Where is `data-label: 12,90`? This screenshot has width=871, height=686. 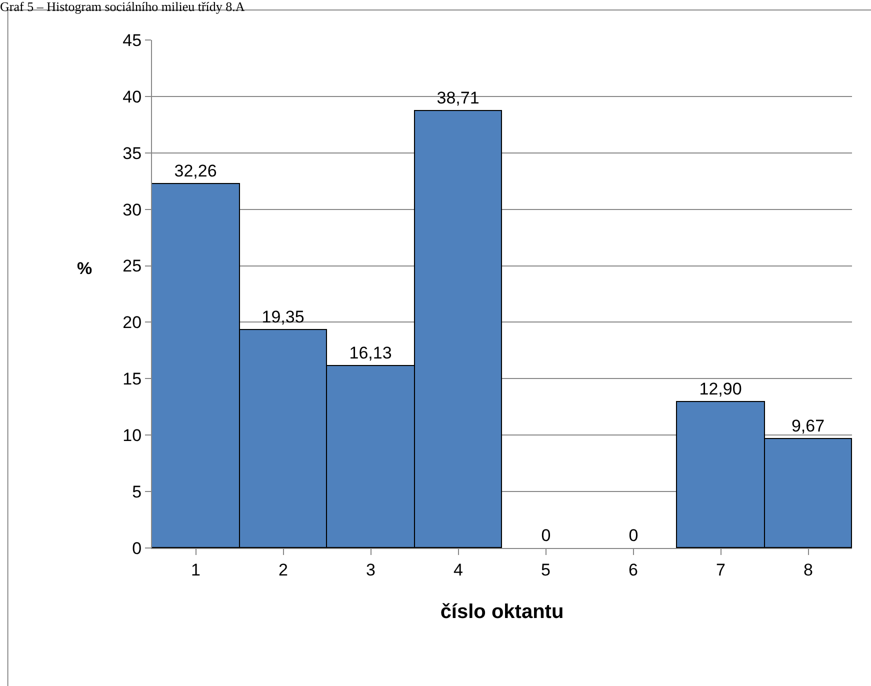
data-label: 12,90 is located at coordinates (720, 389).